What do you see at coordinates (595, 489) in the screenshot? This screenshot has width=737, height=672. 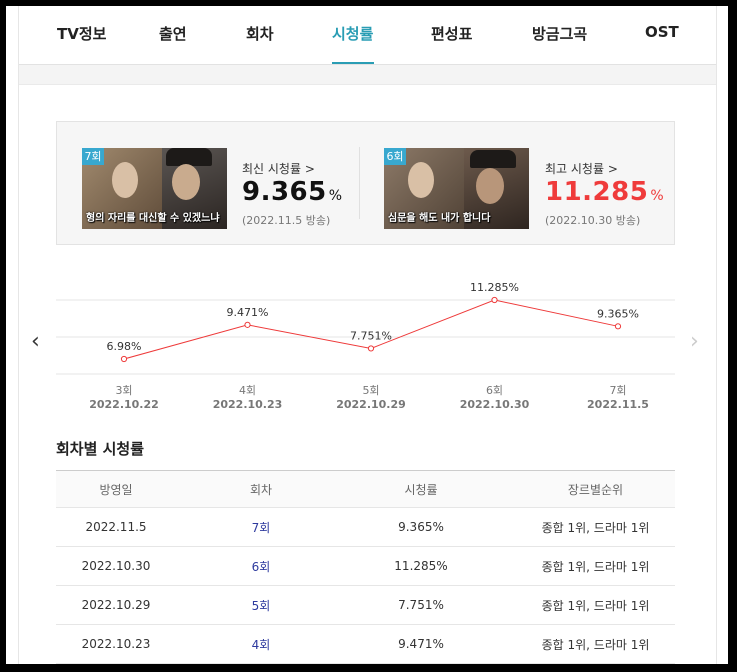 I see `header-genre-rank: 장르별순위` at bounding box center [595, 489].